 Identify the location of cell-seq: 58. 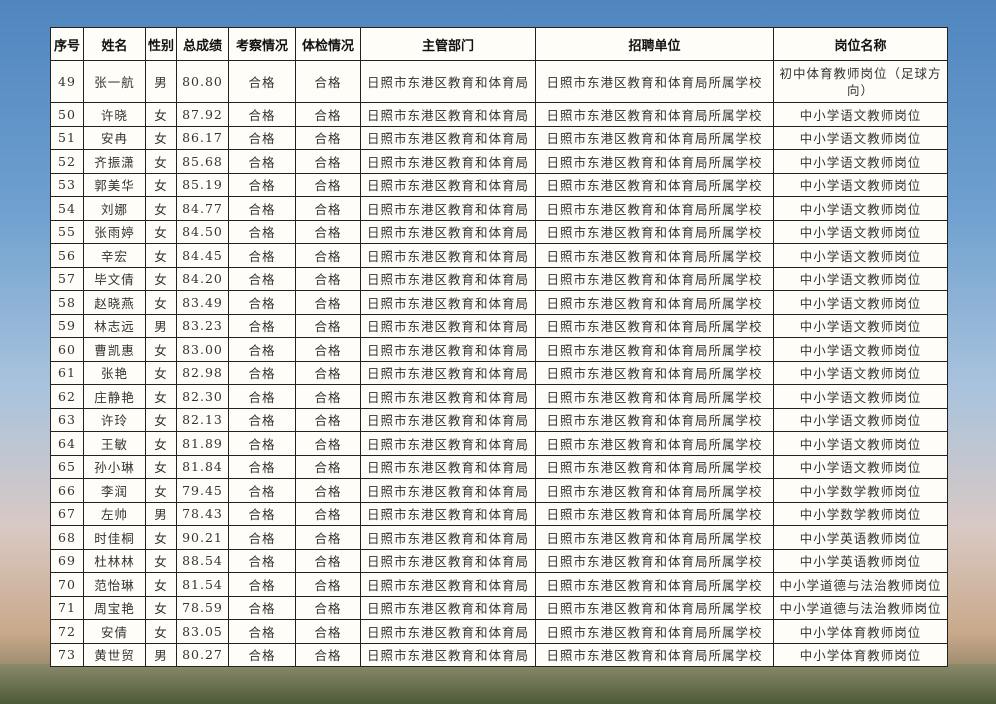
(67, 302).